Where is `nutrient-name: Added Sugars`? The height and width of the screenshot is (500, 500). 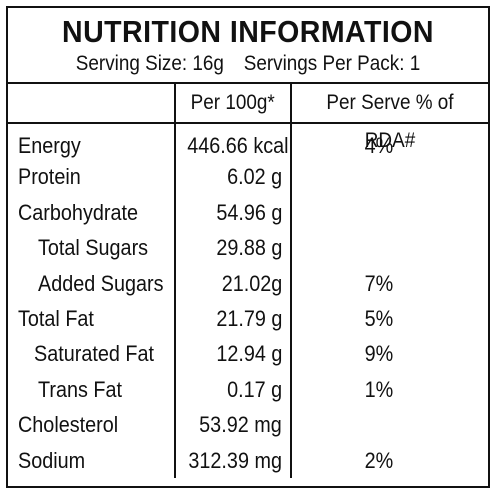 nutrient-name: Added Sugars is located at coordinates (92, 283).